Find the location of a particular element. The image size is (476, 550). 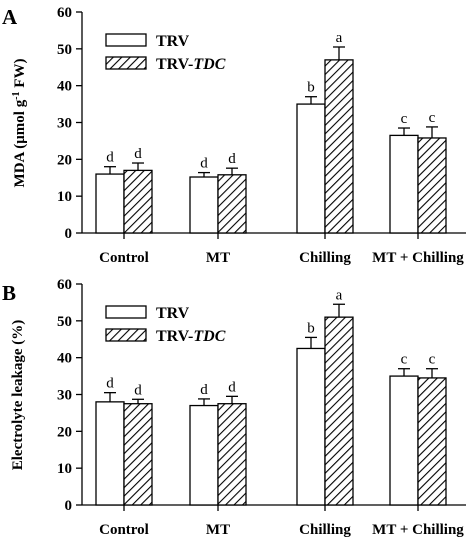

y-axis-label-main: Electrolyte leakage (%) is located at coordinates (18, 395).